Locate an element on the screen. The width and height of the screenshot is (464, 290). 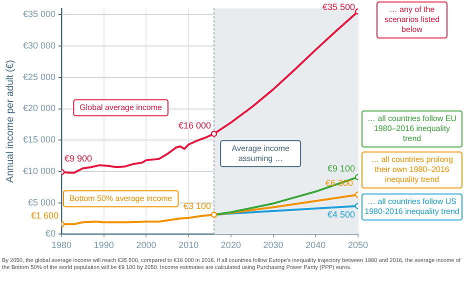
x-tick-label: 2050 is located at coordinates (358, 245).